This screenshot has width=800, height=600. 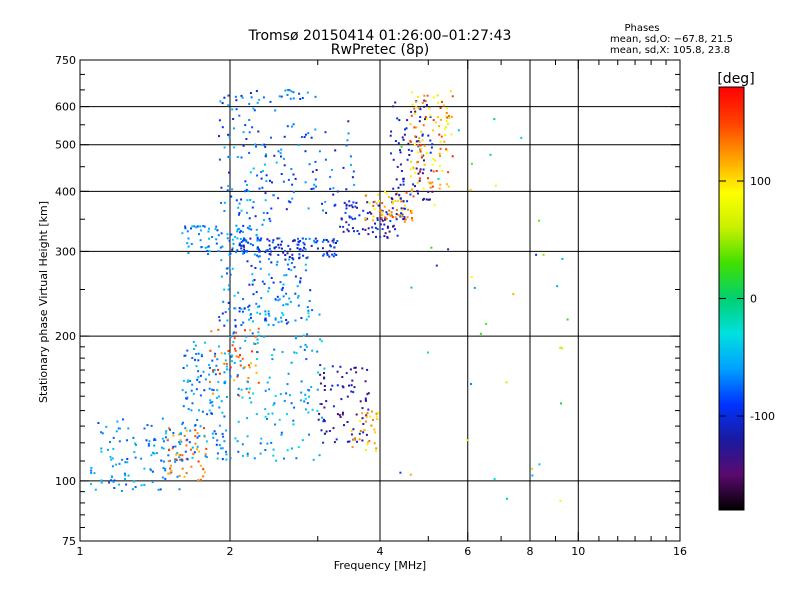 What do you see at coordinates (670, 50) in the screenshot?
I see `phases-mean-x: mean, sd,X: 105.8, 23.8` at bounding box center [670, 50].